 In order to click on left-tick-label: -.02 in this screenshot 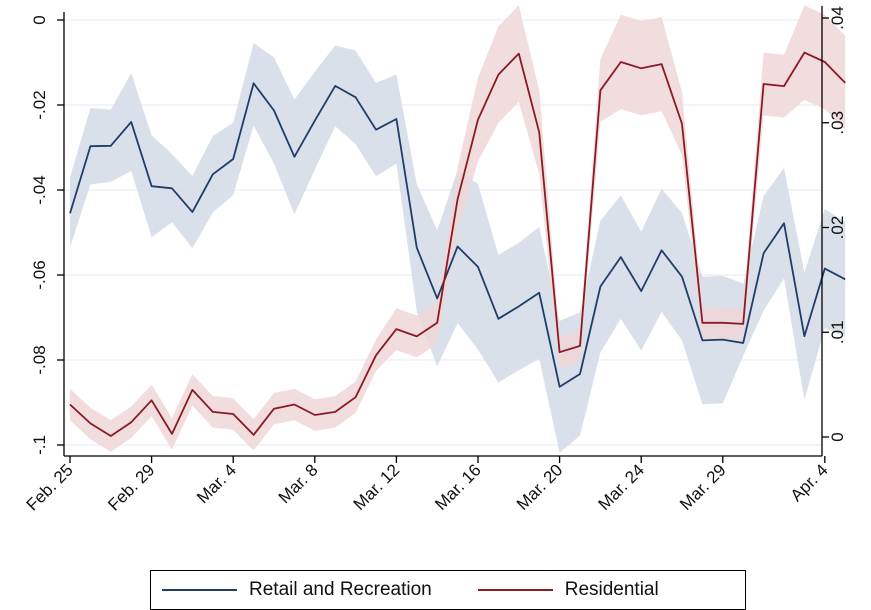, I will do `click(39, 104)`.